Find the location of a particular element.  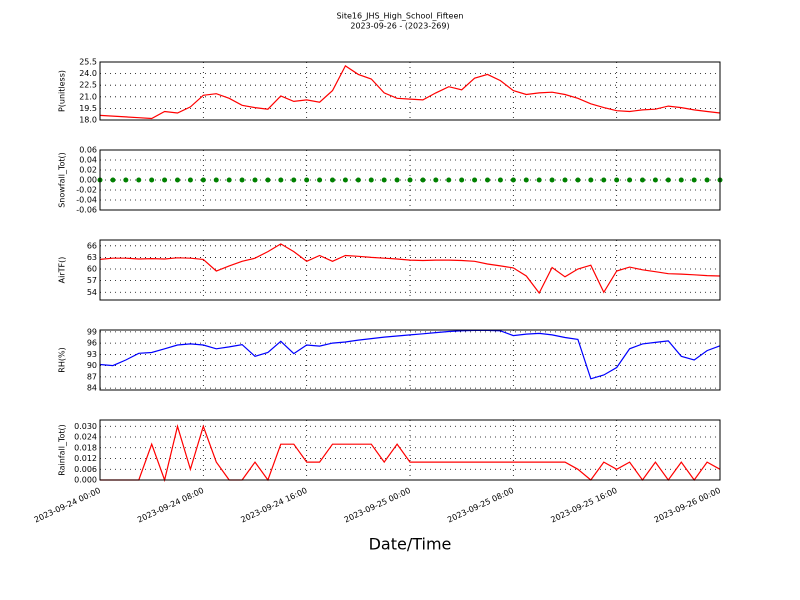

y-tick-label: 18.0 is located at coordinates (88, 120).